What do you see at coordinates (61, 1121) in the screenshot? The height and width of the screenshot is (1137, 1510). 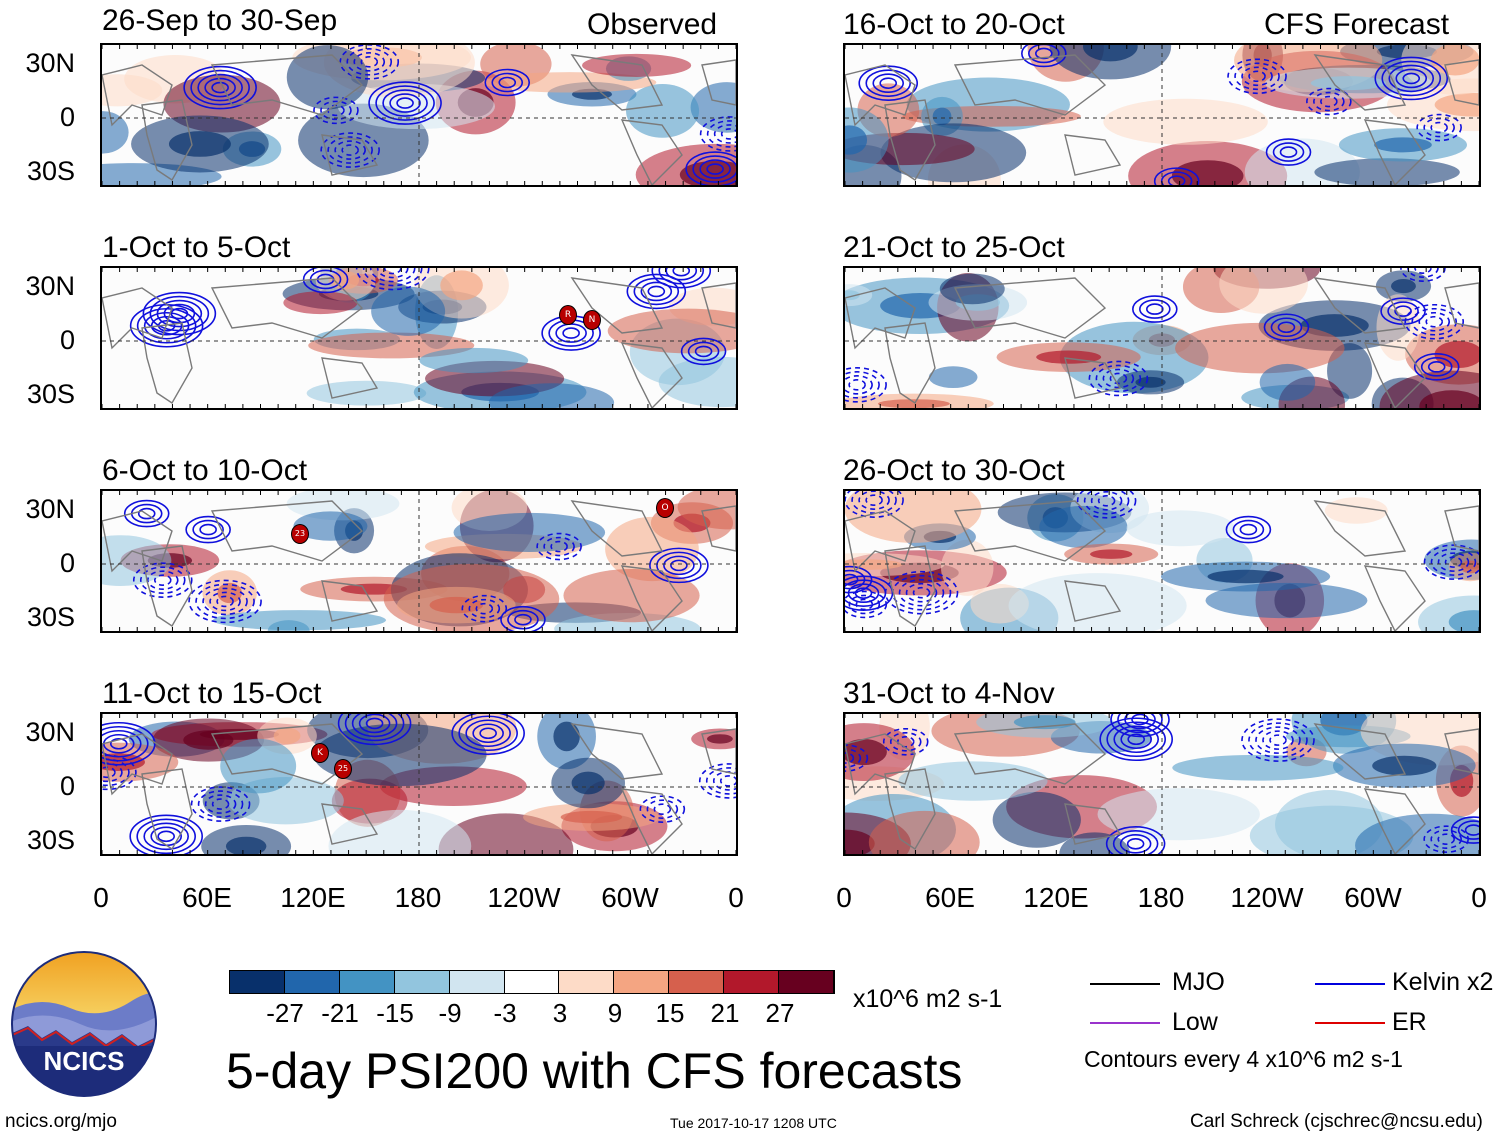 I see `footer-url: ncics.org/mjo` at bounding box center [61, 1121].